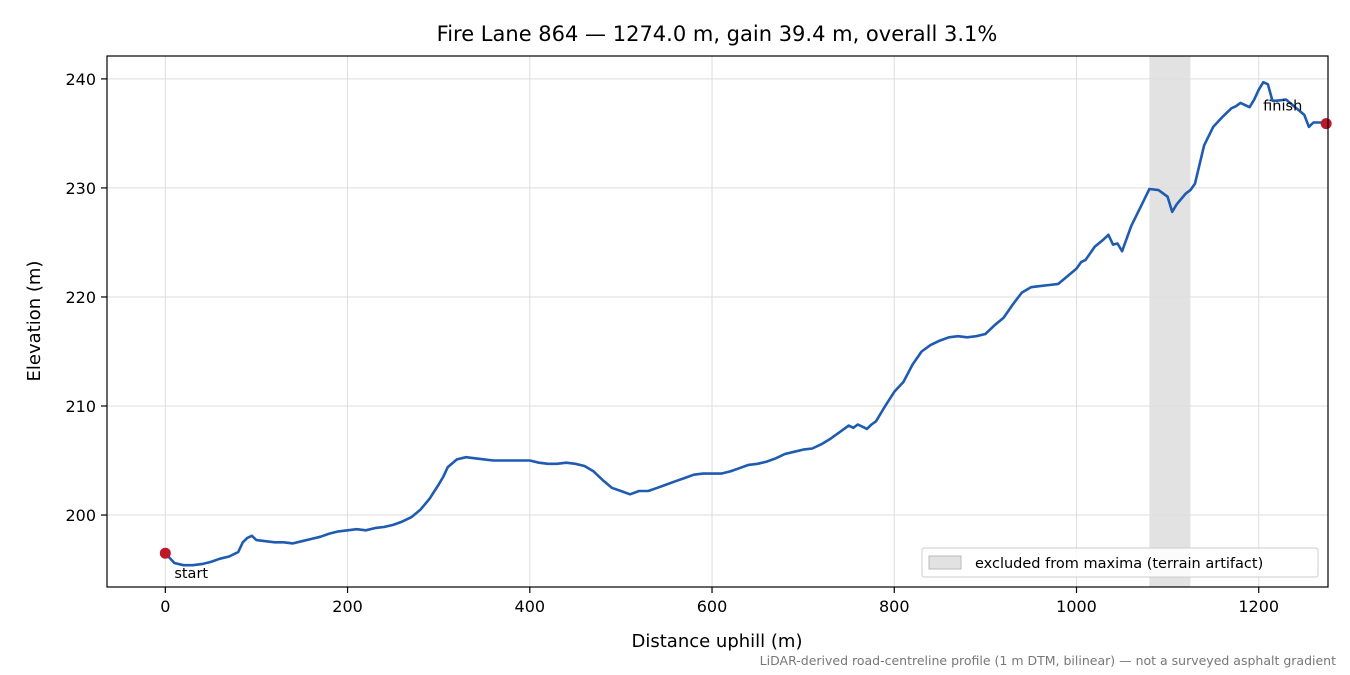  I want to click on y-axis-label: Elevation (m), so click(34, 321).